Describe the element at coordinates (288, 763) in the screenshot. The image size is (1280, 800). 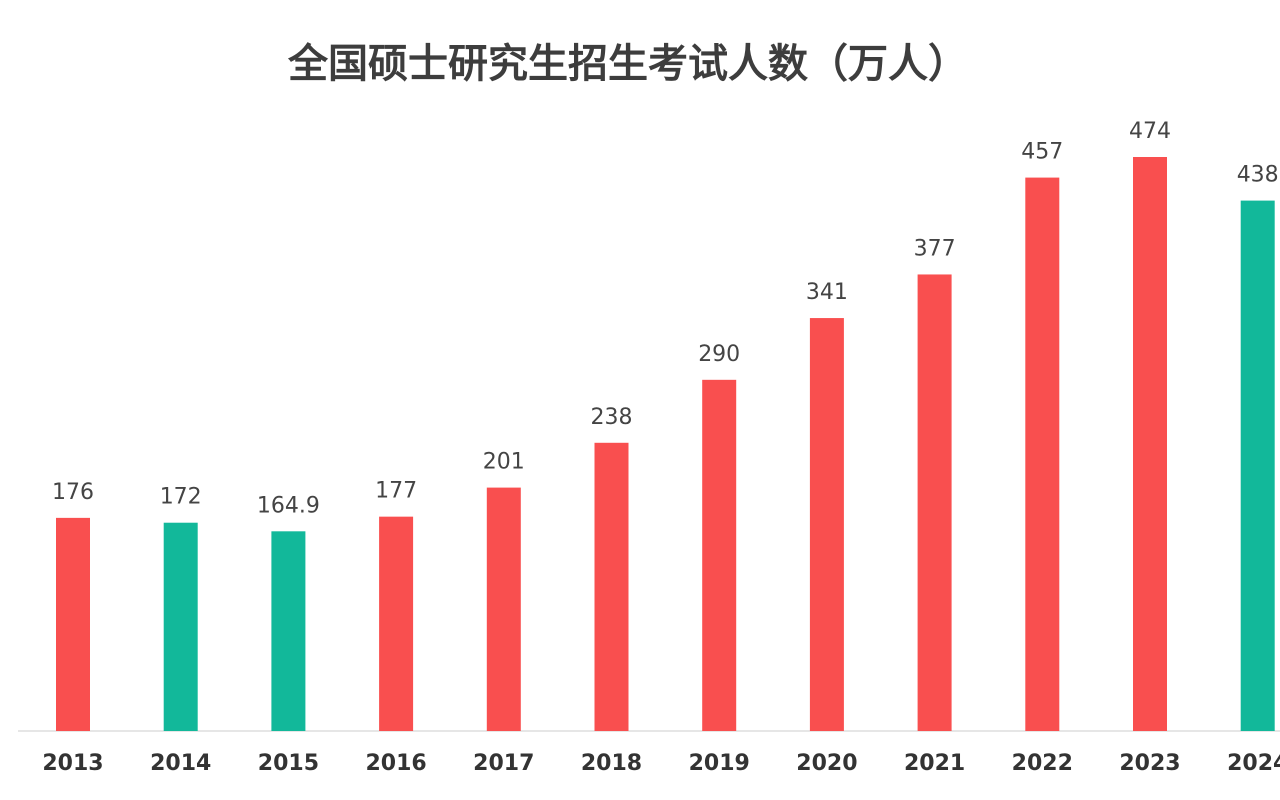
I see `x-tick-label: 2015` at that location.